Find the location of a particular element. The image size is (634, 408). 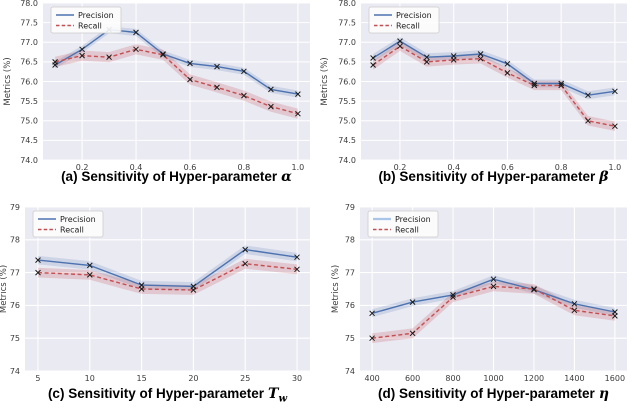

caption-text: (d) Sensitivity of Hyper-parameter is located at coordinates (486, 393).